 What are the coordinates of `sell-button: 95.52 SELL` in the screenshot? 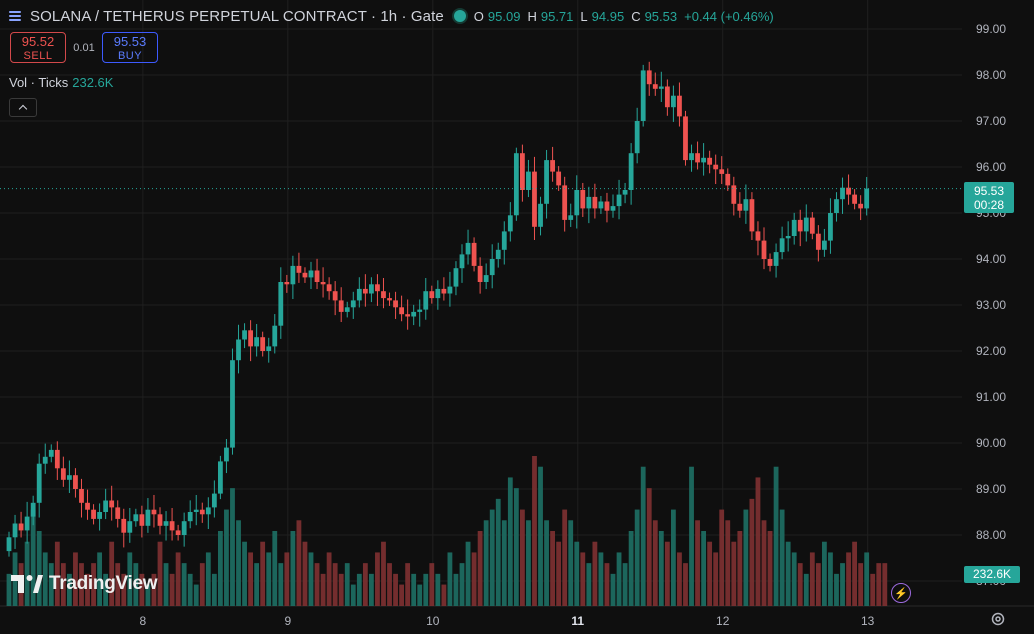 It's located at (38, 47).